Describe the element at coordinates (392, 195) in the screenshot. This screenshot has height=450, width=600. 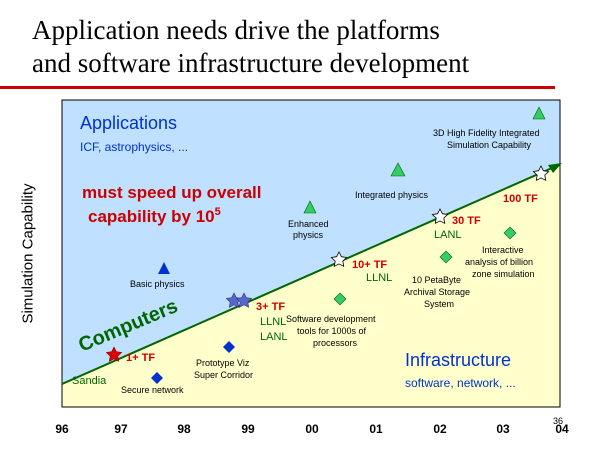
I see `integrated-physics-label: Integrated physics` at that location.